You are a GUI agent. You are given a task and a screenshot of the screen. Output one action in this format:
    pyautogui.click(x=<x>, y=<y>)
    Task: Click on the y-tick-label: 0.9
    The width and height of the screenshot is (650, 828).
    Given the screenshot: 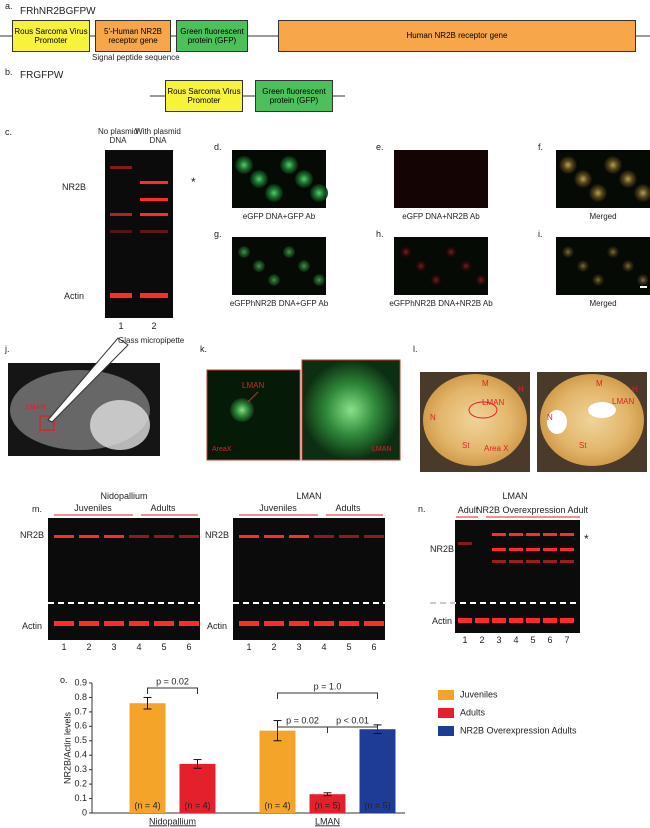 What is the action you would take?
    pyautogui.click(x=80, y=682)
    